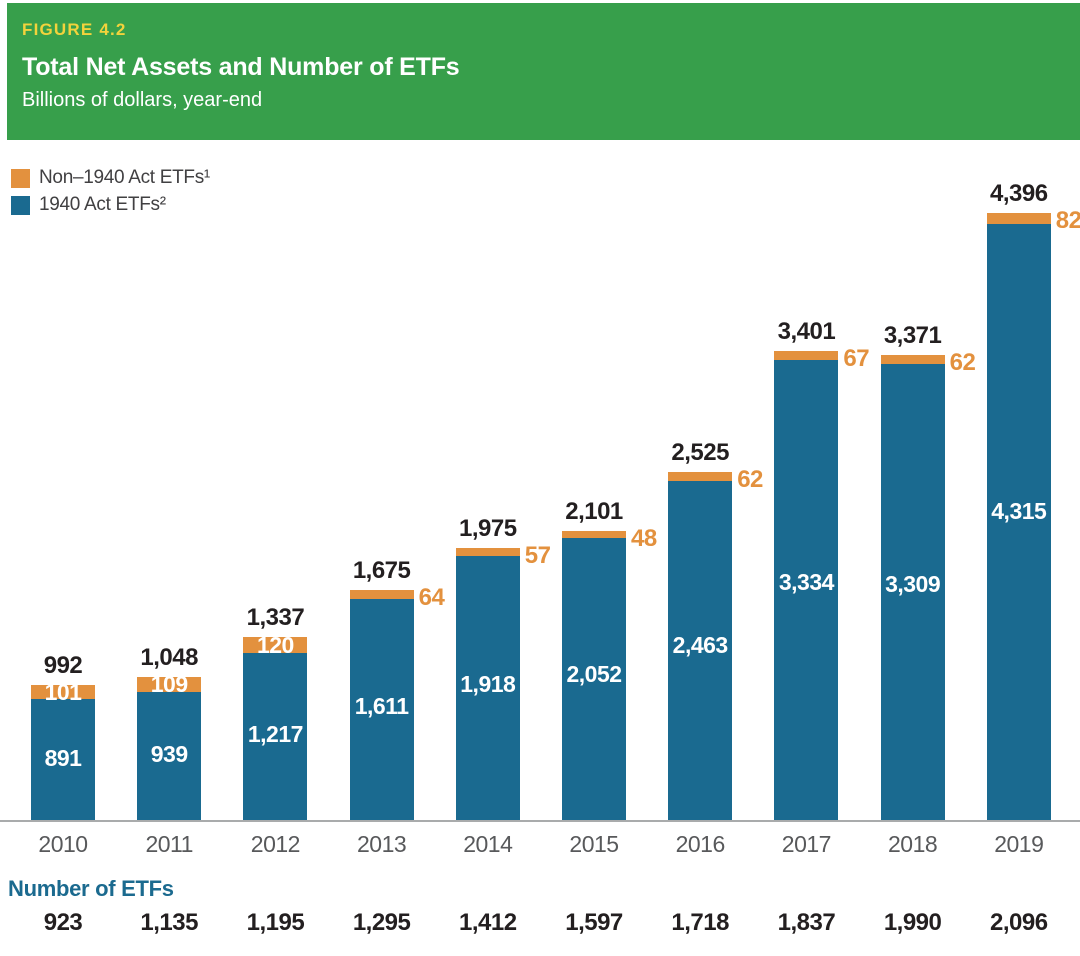 This screenshot has width=1080, height=956. I want to click on x-axis-label: 2013, so click(382, 844).